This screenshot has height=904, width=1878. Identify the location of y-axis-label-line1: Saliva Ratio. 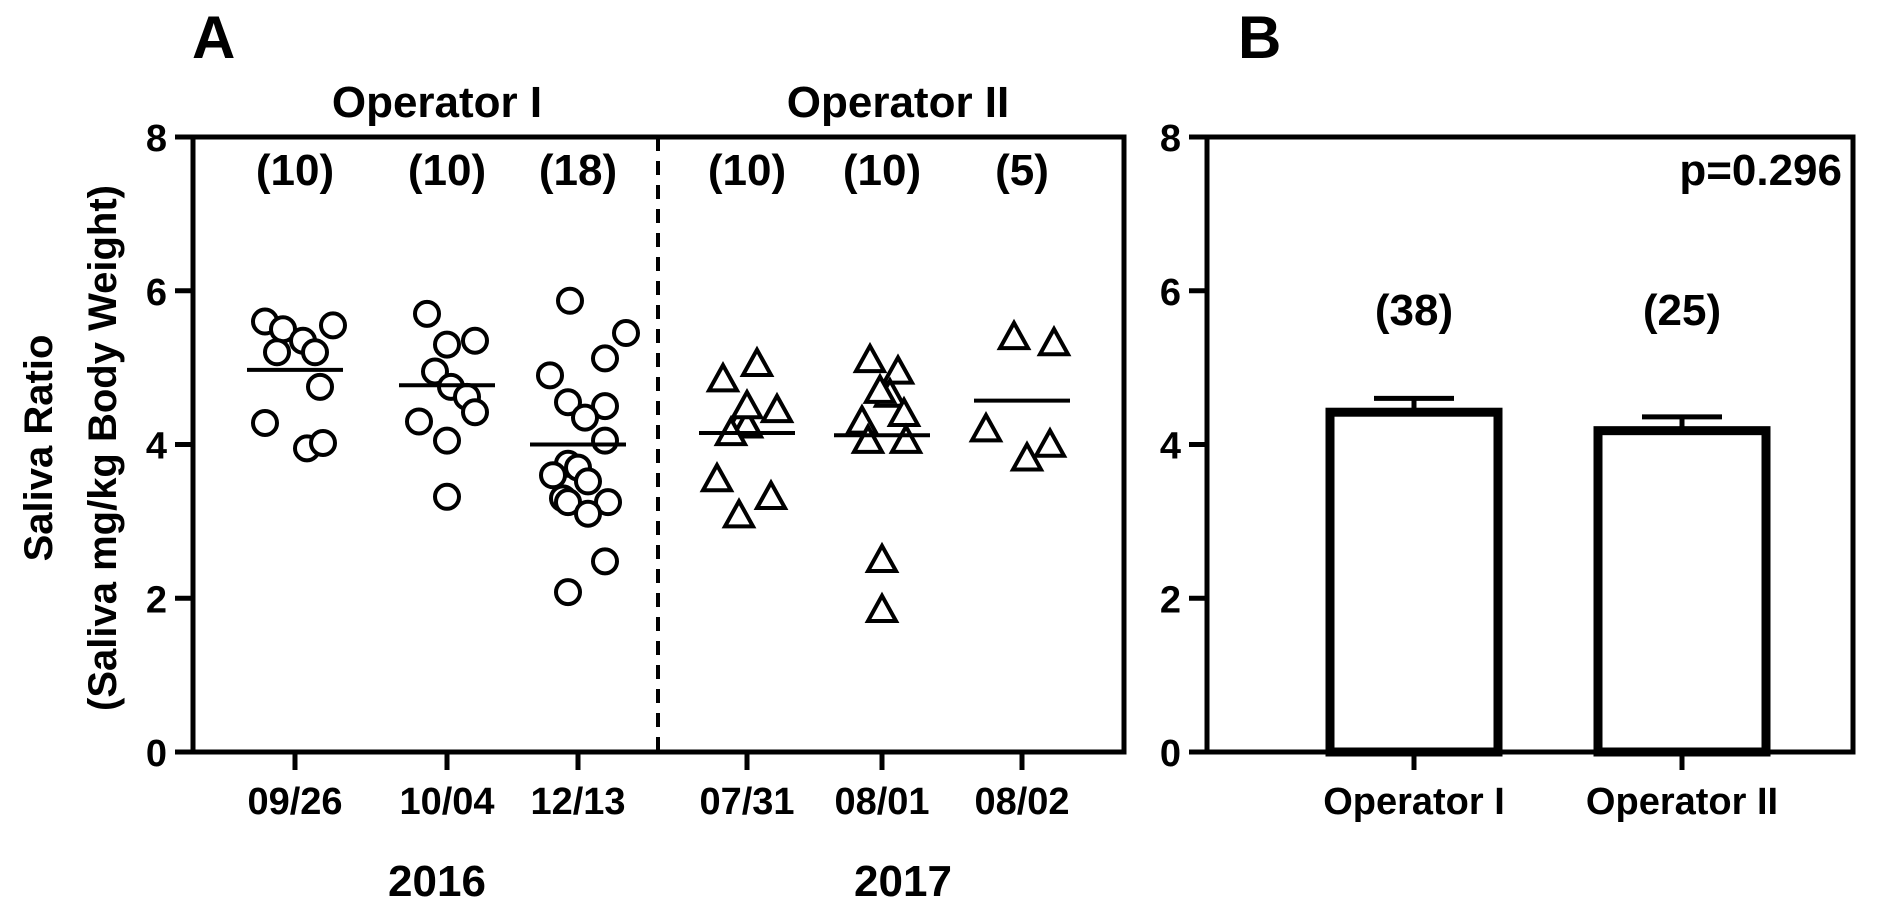
(39, 448).